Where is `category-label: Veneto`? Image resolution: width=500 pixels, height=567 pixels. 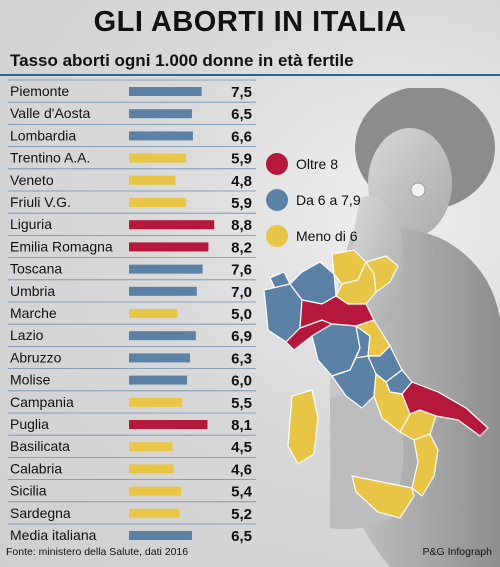
category-label: Veneto is located at coordinates (32, 180).